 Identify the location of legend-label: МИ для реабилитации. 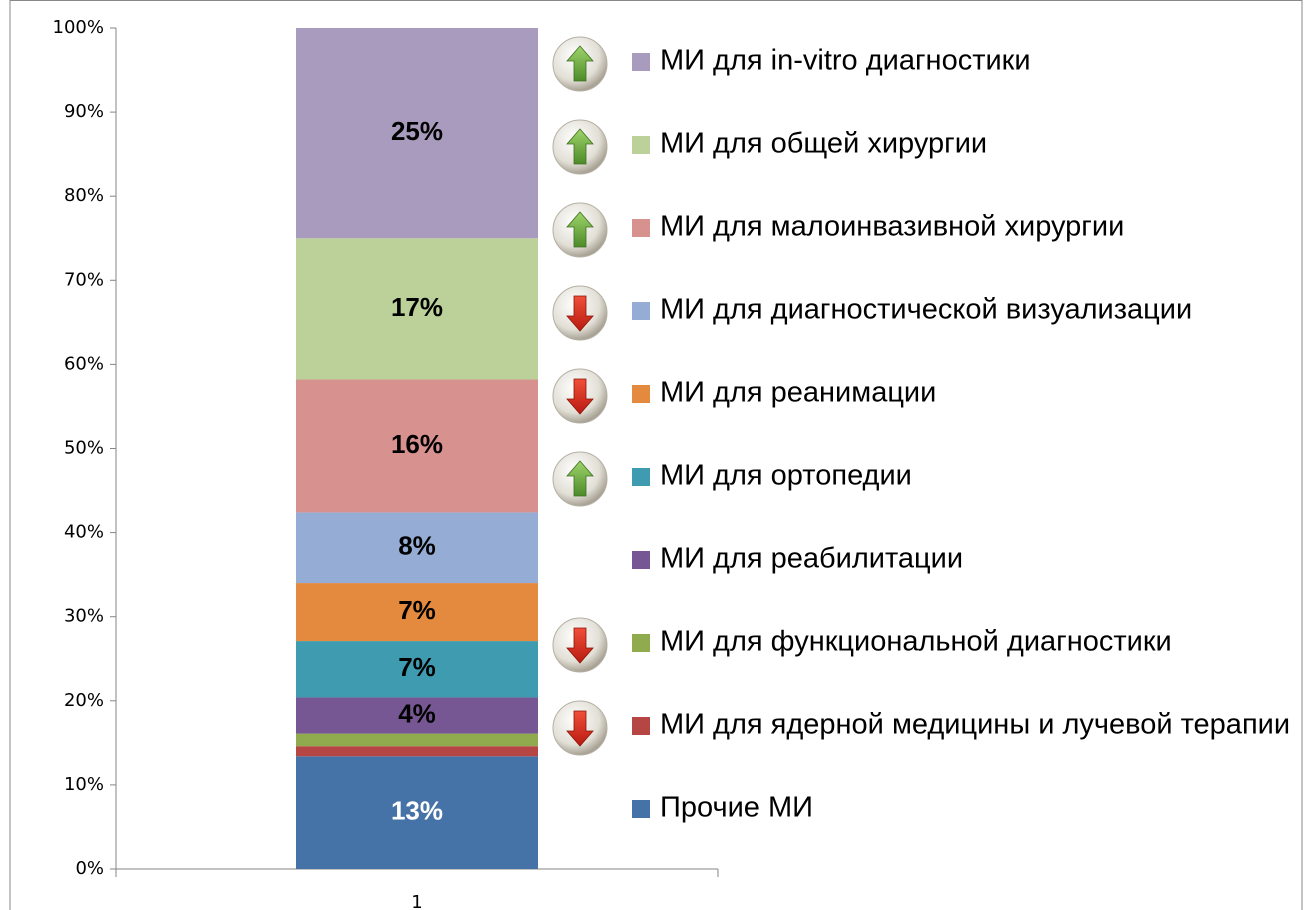
(811, 559).